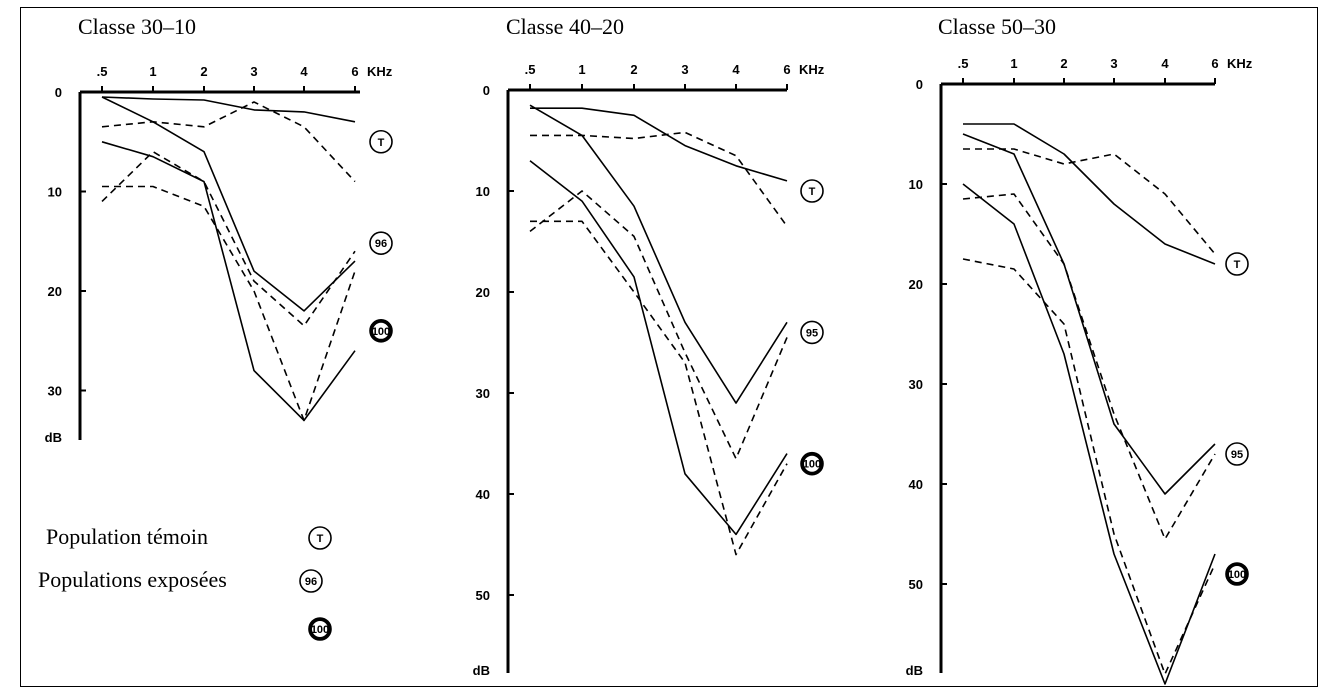  What do you see at coordinates (483, 191) in the screenshot?
I see `panel-2-y-tick-label: 10` at bounding box center [483, 191].